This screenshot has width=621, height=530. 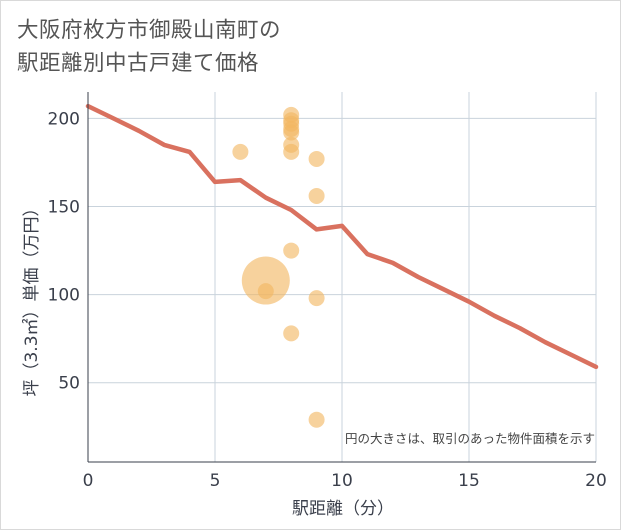 What do you see at coordinates (343, 509) in the screenshot?
I see `x-axis-label: 駅距離（分）` at bounding box center [343, 509].